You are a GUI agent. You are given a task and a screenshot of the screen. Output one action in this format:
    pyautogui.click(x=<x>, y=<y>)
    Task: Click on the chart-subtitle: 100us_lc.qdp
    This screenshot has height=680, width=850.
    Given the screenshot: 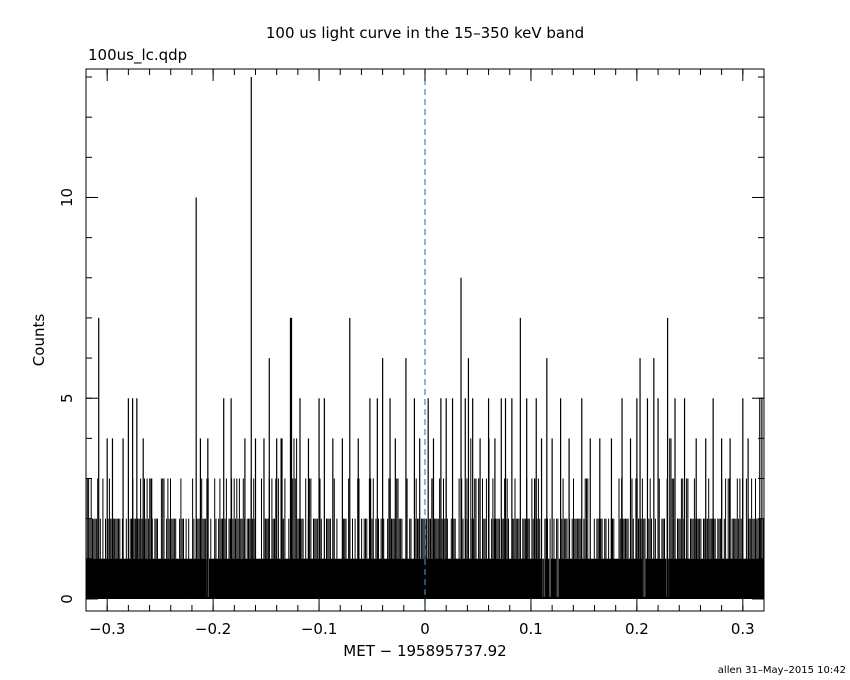 What is the action you would take?
    pyautogui.click(x=137, y=55)
    